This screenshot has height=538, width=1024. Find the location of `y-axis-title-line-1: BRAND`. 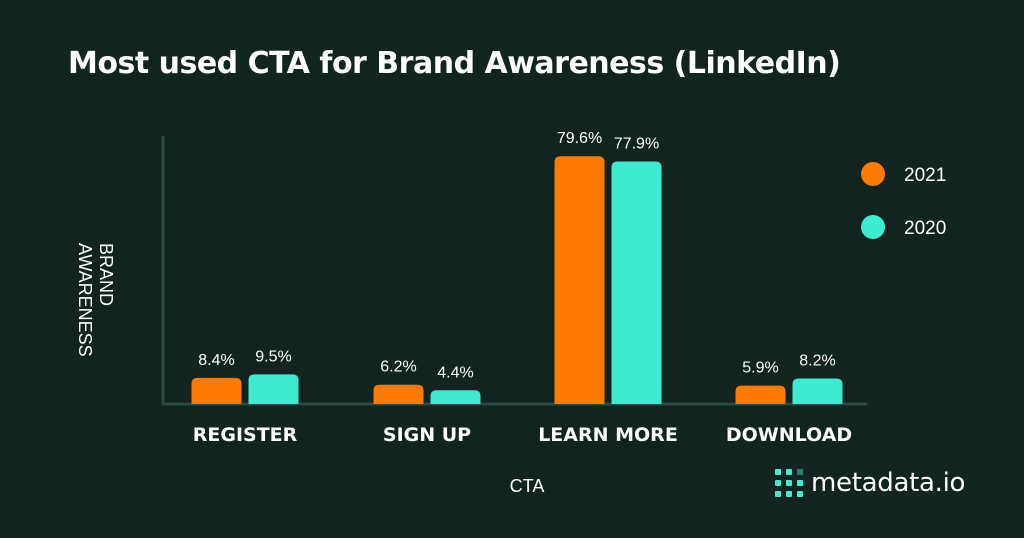

y-axis-title-line-1: BRAND is located at coordinates (106, 274).